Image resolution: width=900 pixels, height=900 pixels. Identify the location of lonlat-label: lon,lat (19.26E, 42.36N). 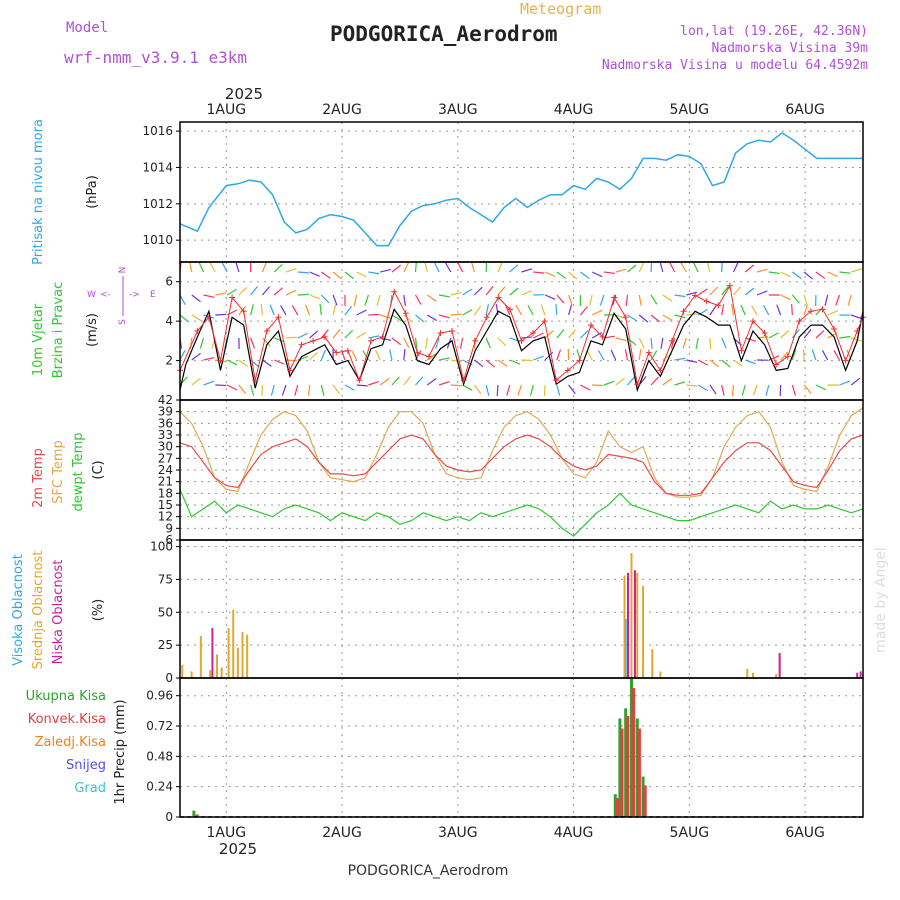
(774, 31).